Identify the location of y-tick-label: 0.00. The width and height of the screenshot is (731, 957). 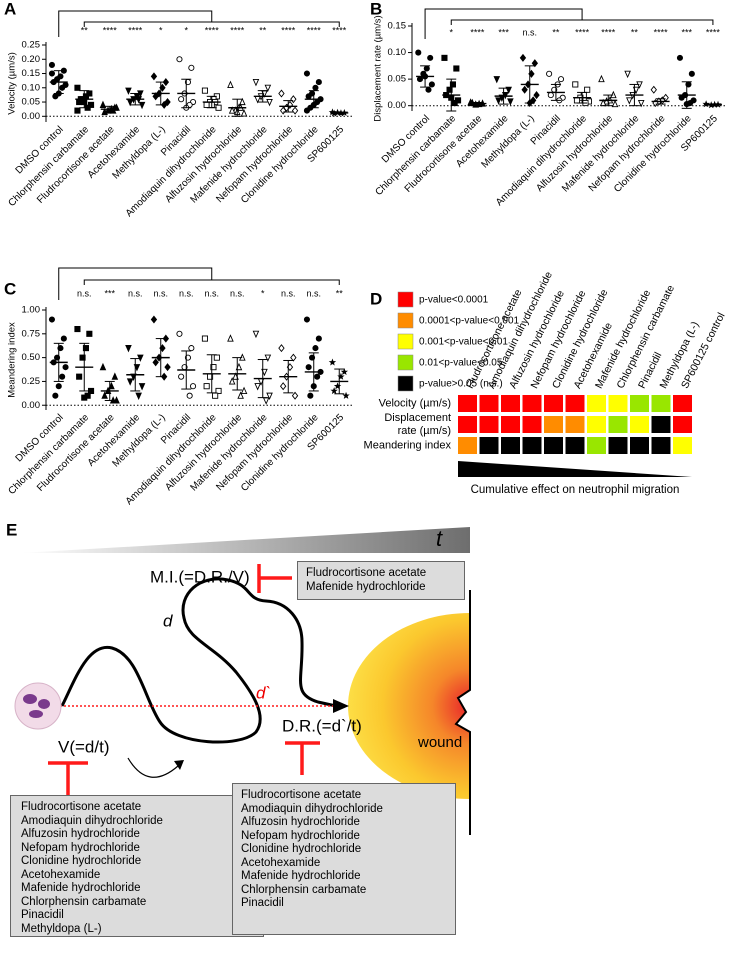
(397, 105).